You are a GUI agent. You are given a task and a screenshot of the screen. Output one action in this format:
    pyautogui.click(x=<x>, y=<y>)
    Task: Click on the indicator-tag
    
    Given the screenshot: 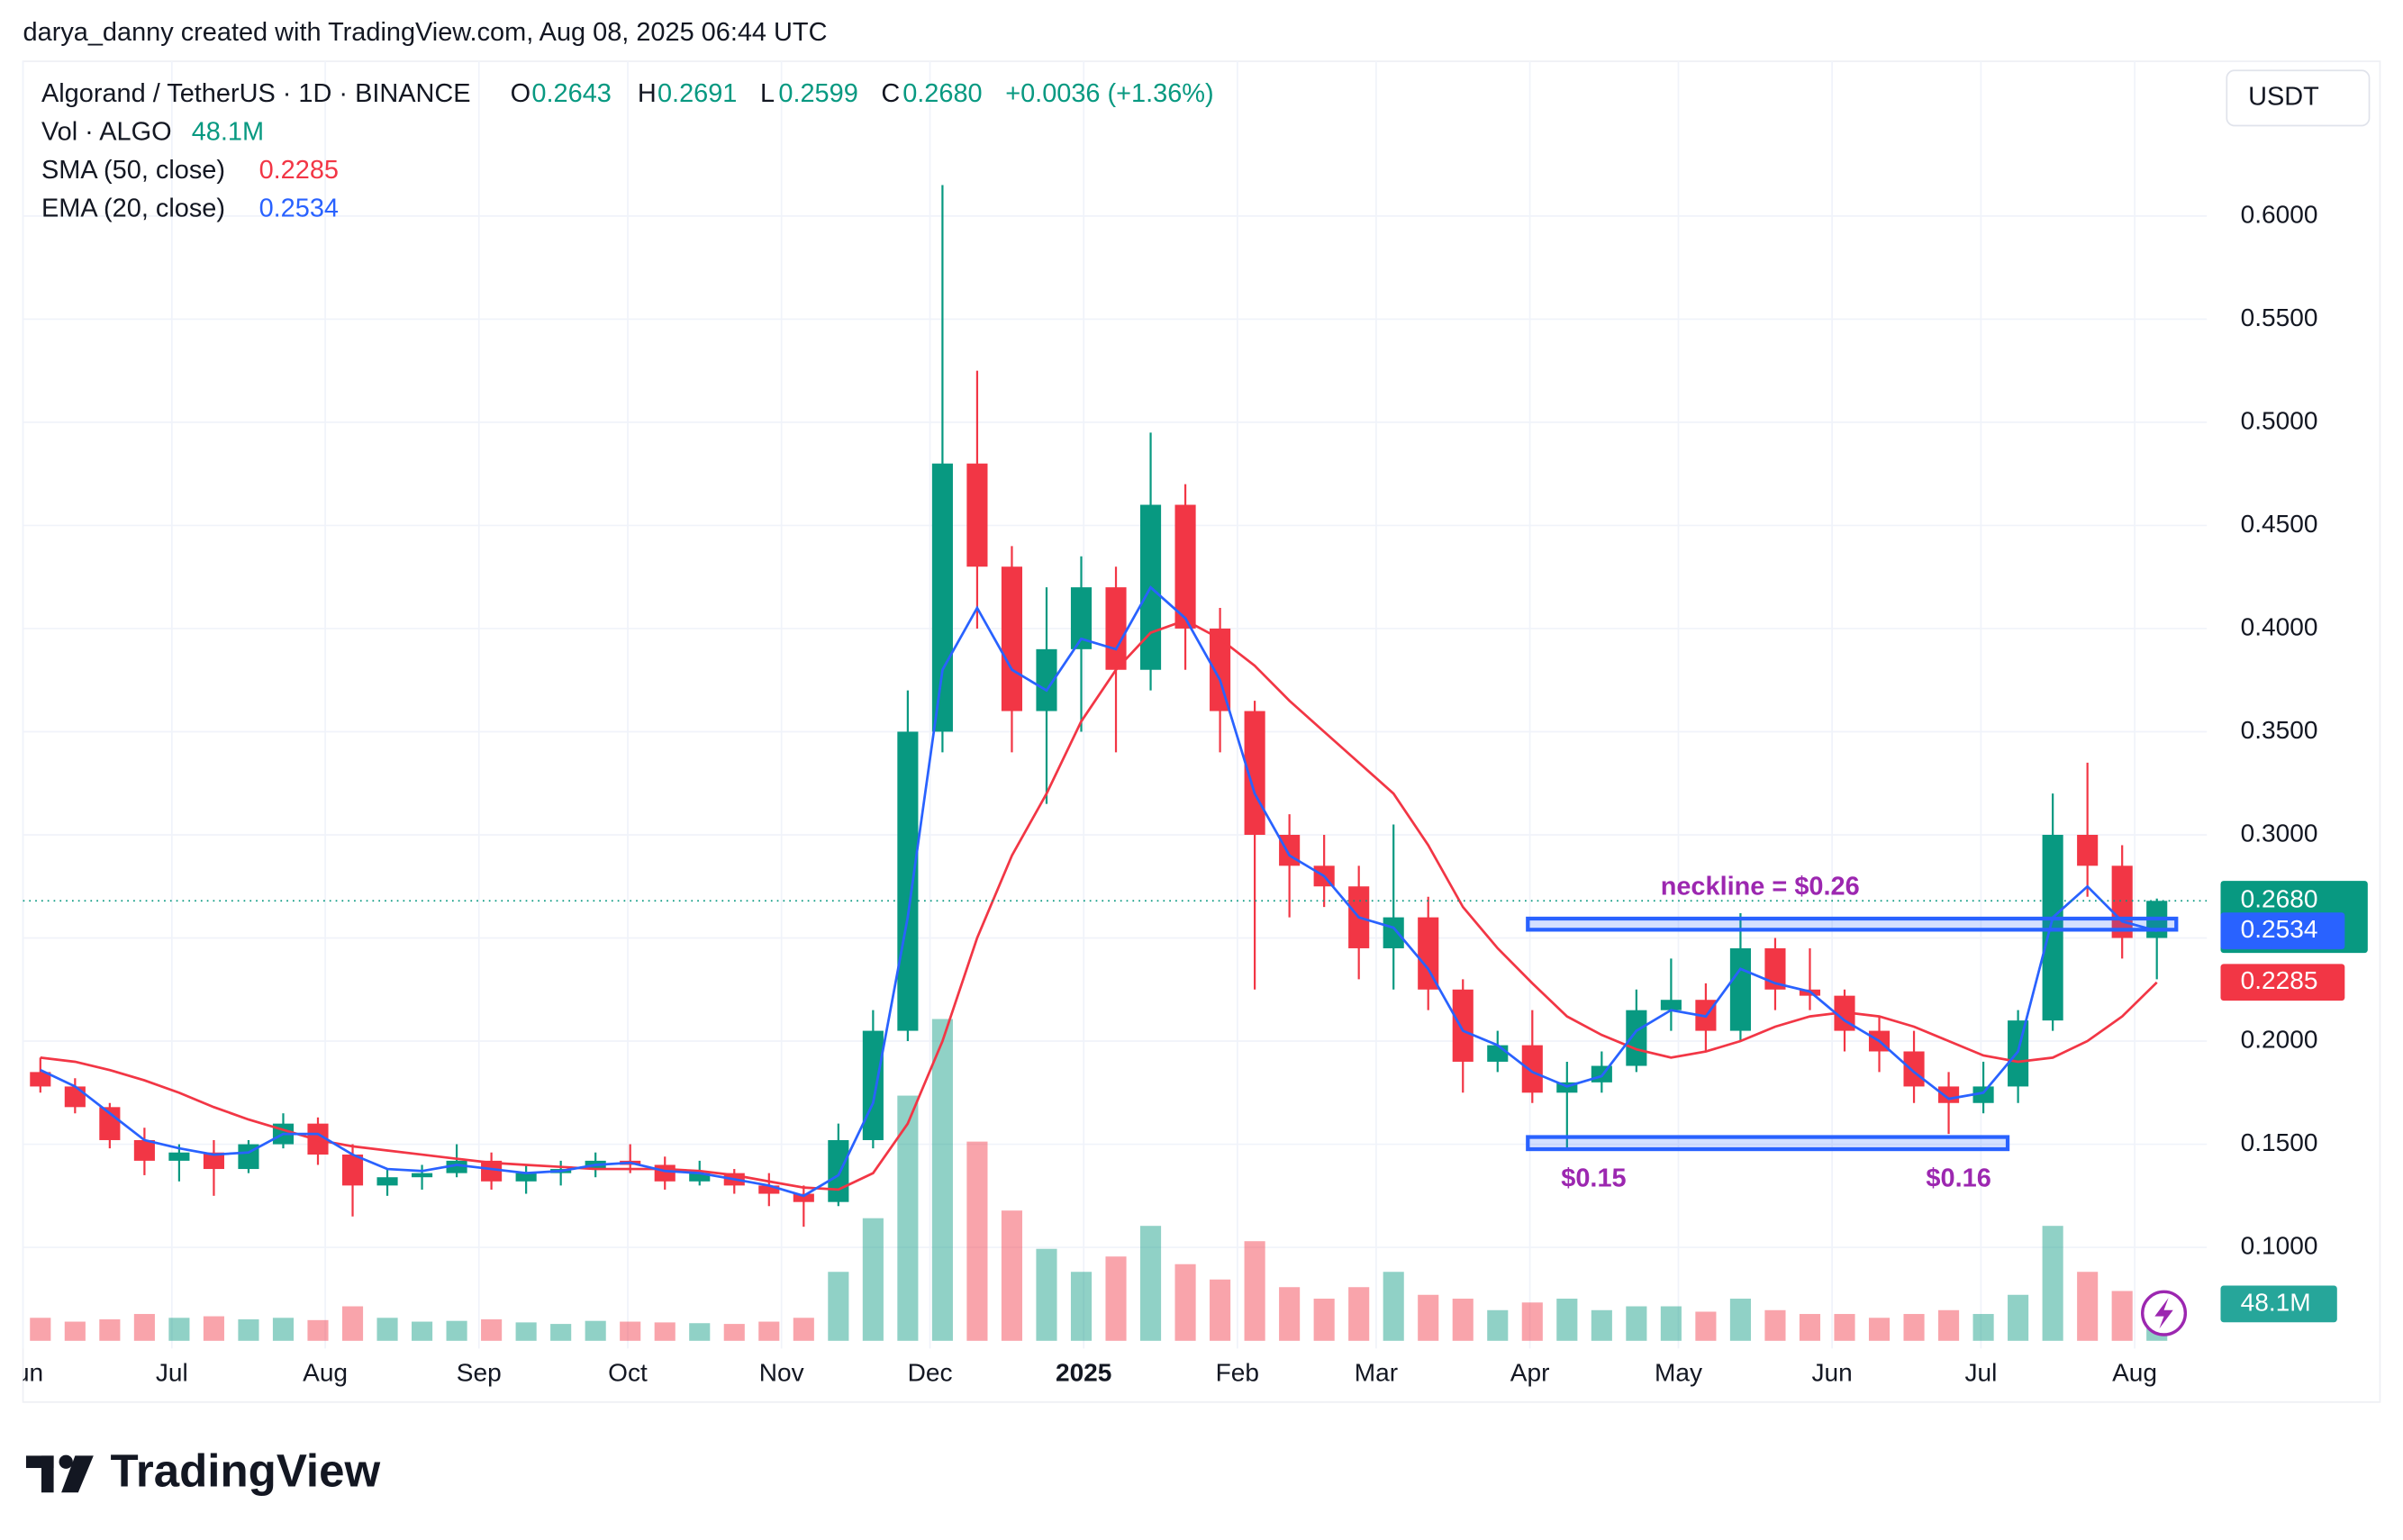 What is the action you would take?
    pyautogui.click(x=2282, y=983)
    